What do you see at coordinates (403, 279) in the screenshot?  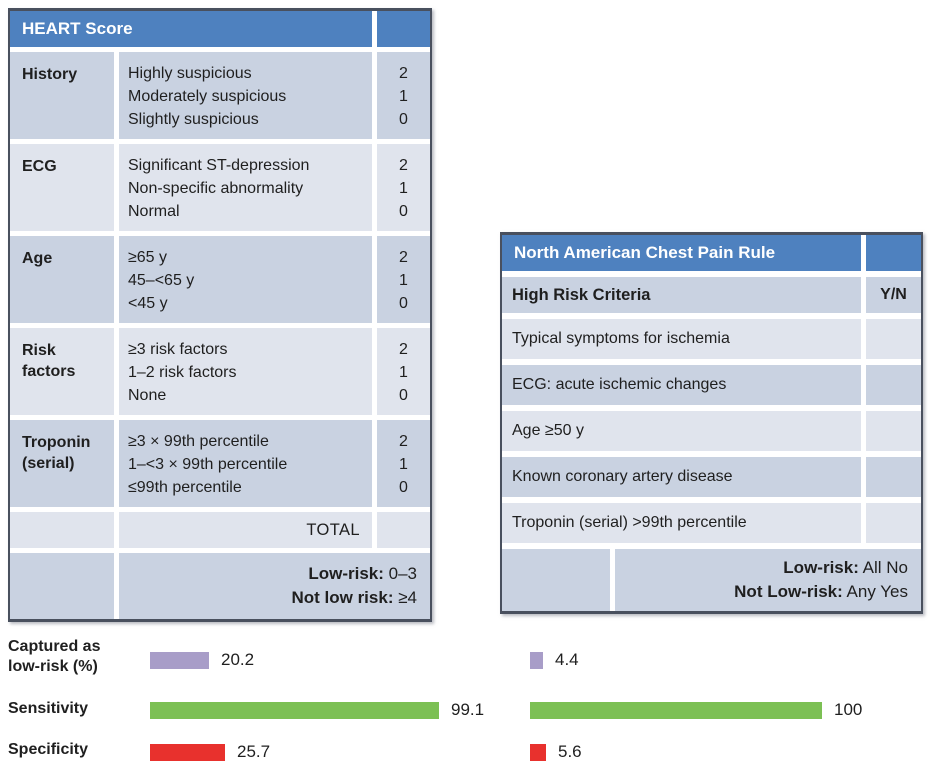 I see `heart-row-age-scores: 2 1 0` at bounding box center [403, 279].